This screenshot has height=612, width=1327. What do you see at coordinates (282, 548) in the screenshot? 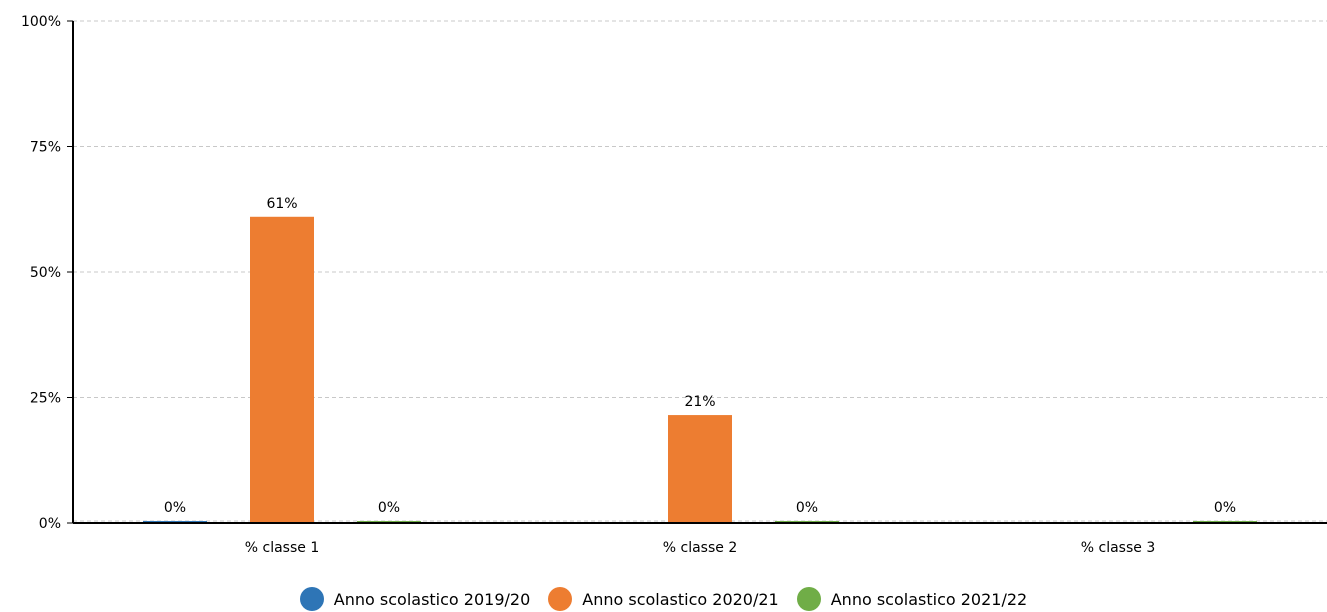
I see `x-tick-label: % classe 1` at bounding box center [282, 548].